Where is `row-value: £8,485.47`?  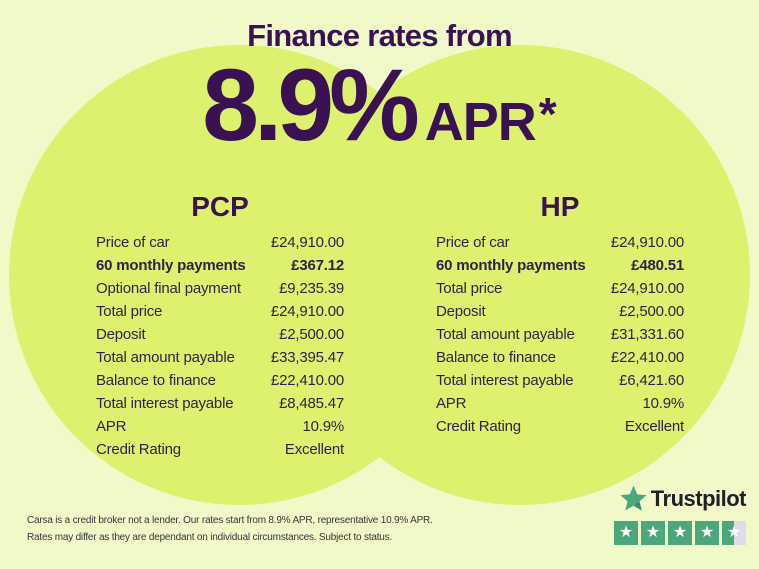 row-value: £8,485.47 is located at coordinates (311, 403).